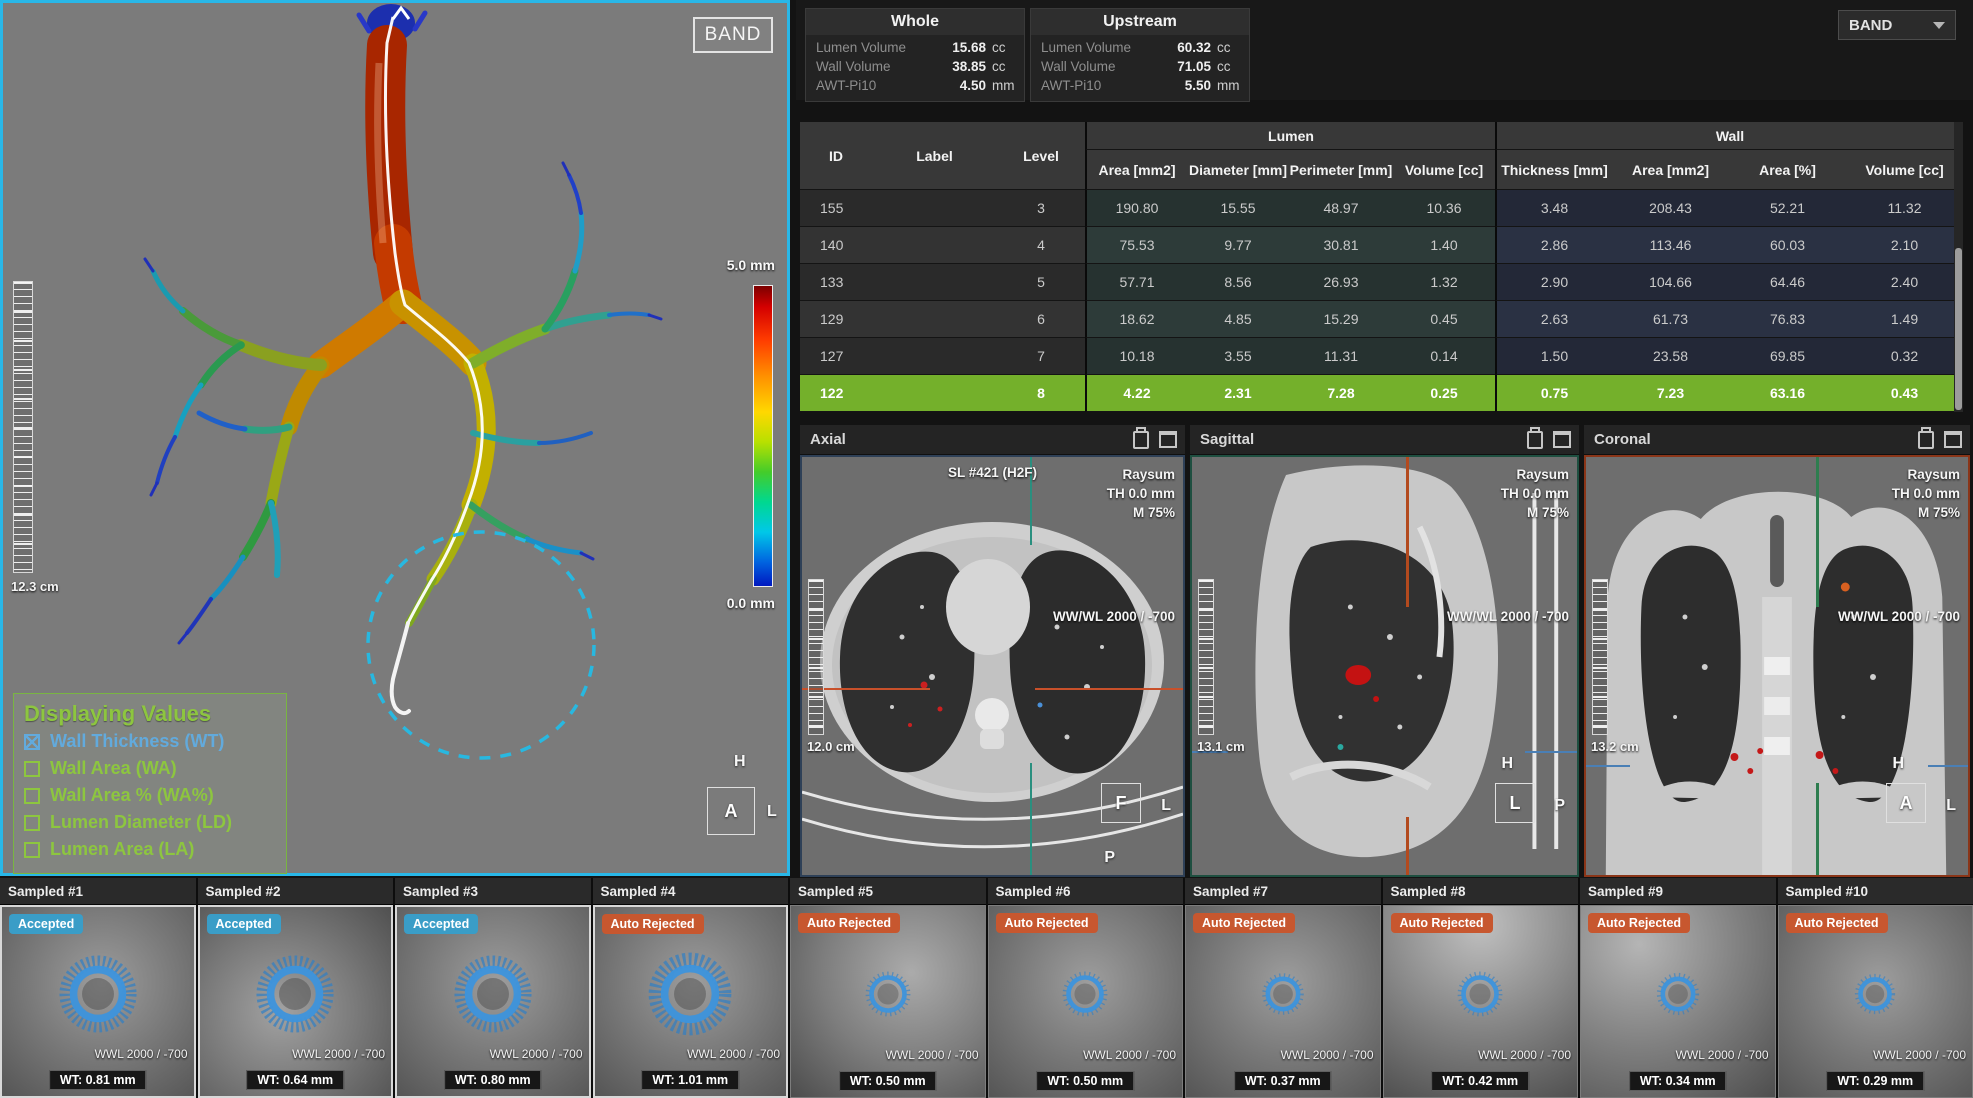 This screenshot has width=1973, height=1098. I want to click on table-cell: 3, so click(1041, 208).